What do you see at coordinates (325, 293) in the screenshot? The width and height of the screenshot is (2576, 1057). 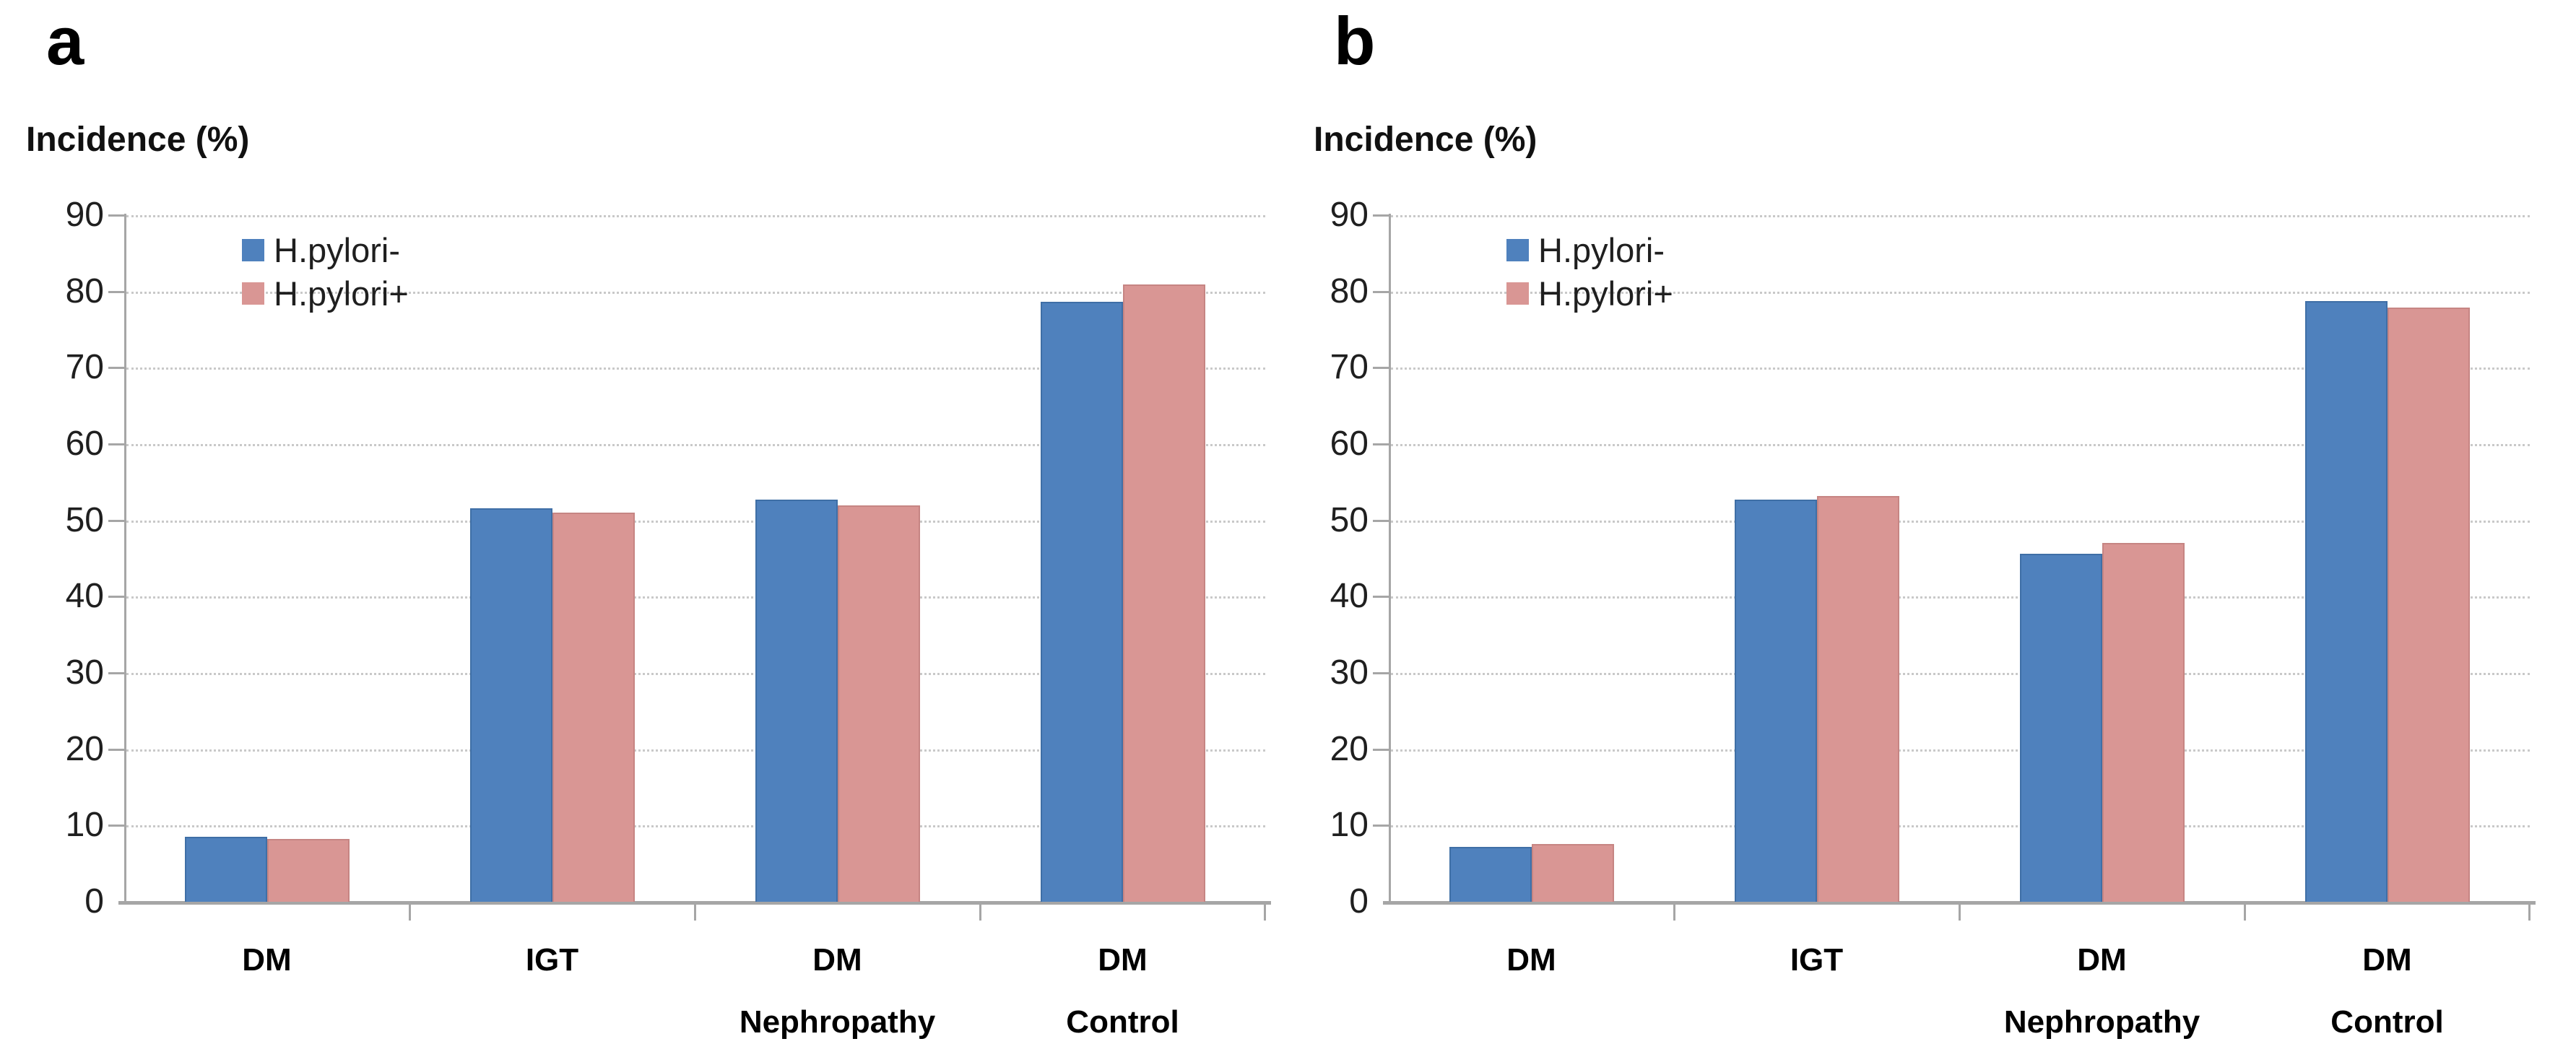 I see `legend-item-hpylori-pos: H.pylori+` at bounding box center [325, 293].